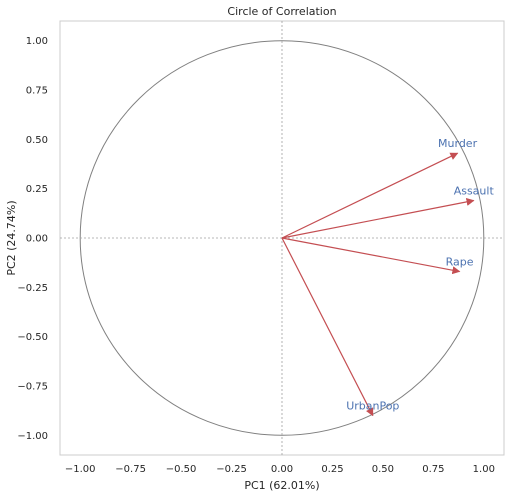  What do you see at coordinates (383, 469) in the screenshot?
I see `x-tick-label: 0.50` at bounding box center [383, 469].